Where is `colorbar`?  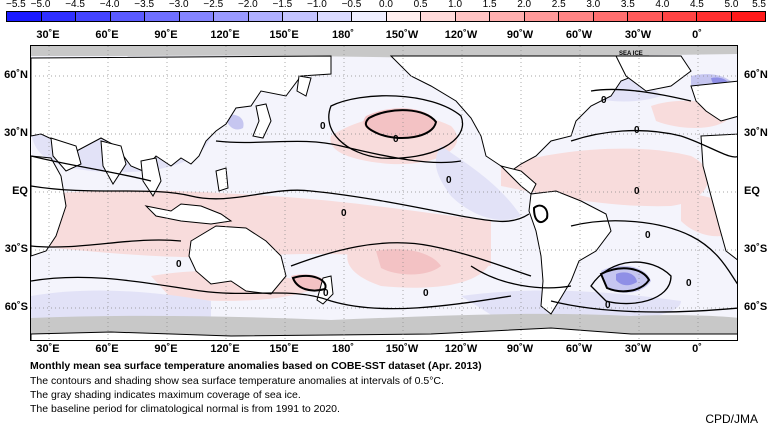 colorbar is located at coordinates (386, 16).